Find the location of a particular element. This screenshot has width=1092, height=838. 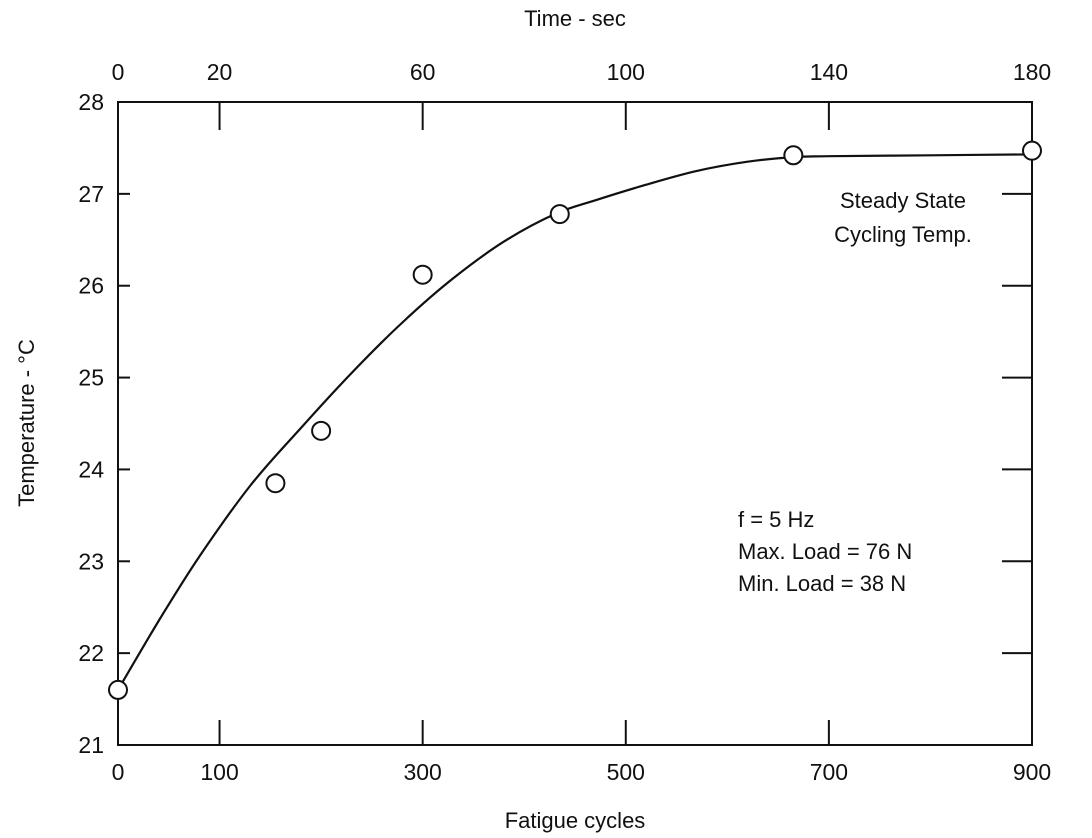

y-tick-label: 23 is located at coordinates (91, 561).